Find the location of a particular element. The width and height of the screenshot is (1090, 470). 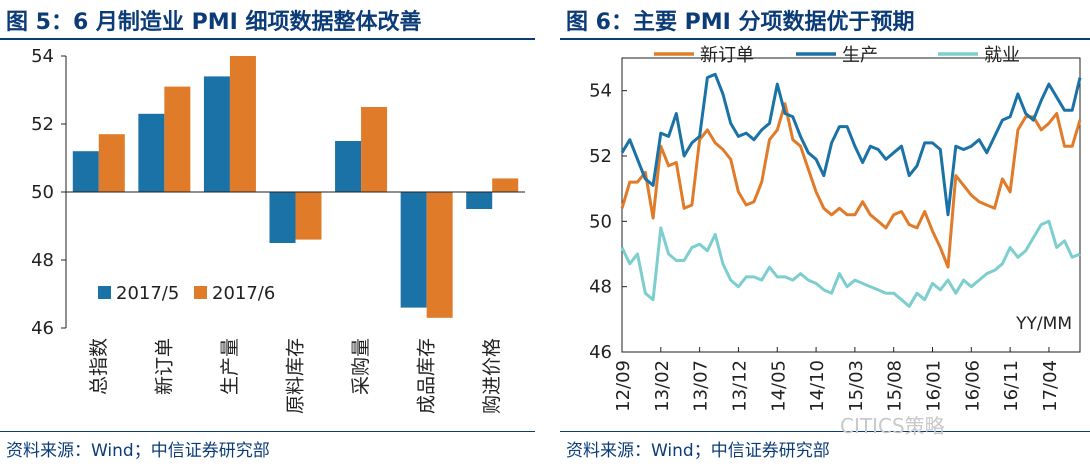

x-tick-label: 12/09 is located at coordinates (623, 386).